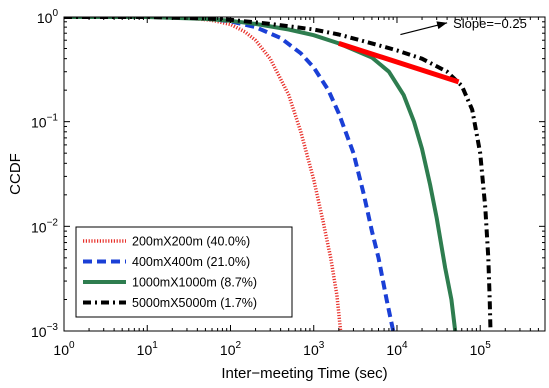 The width and height of the screenshot is (549, 388). Describe the element at coordinates (397, 349) in the screenshot. I see `x-tick-label: 10⁴` at that location.